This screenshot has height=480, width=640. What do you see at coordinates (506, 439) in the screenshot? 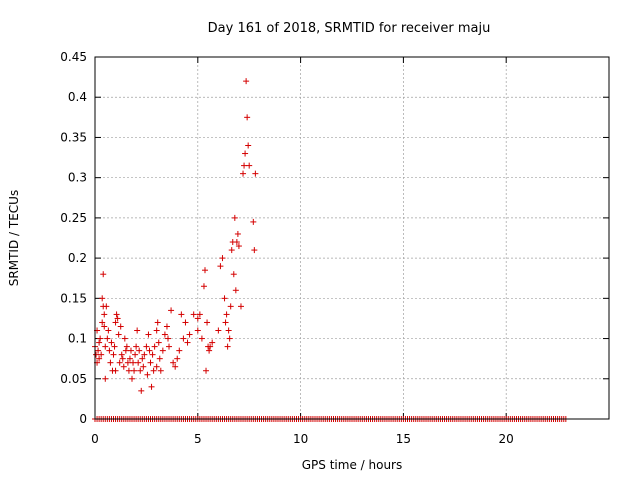
I see `x-tick-label: 20` at bounding box center [506, 439].